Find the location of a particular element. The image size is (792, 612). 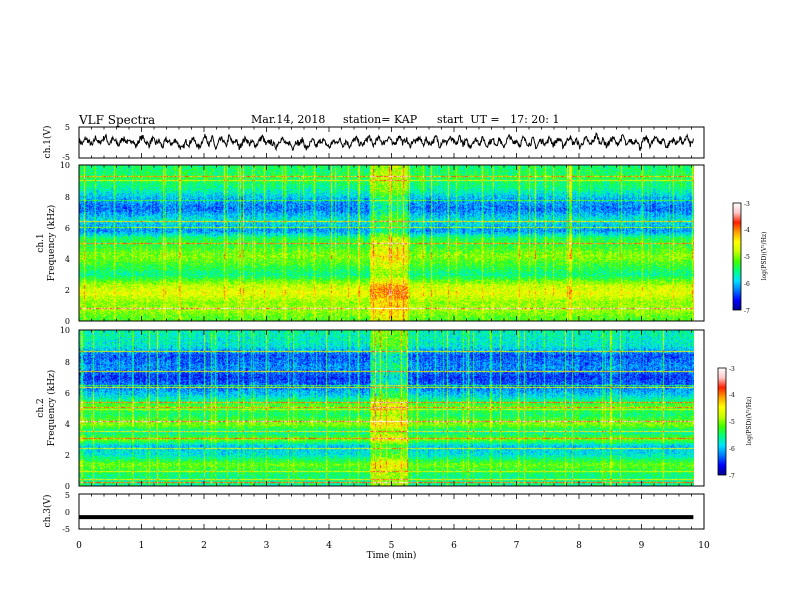

xtick-6: 6 is located at coordinates (454, 546).